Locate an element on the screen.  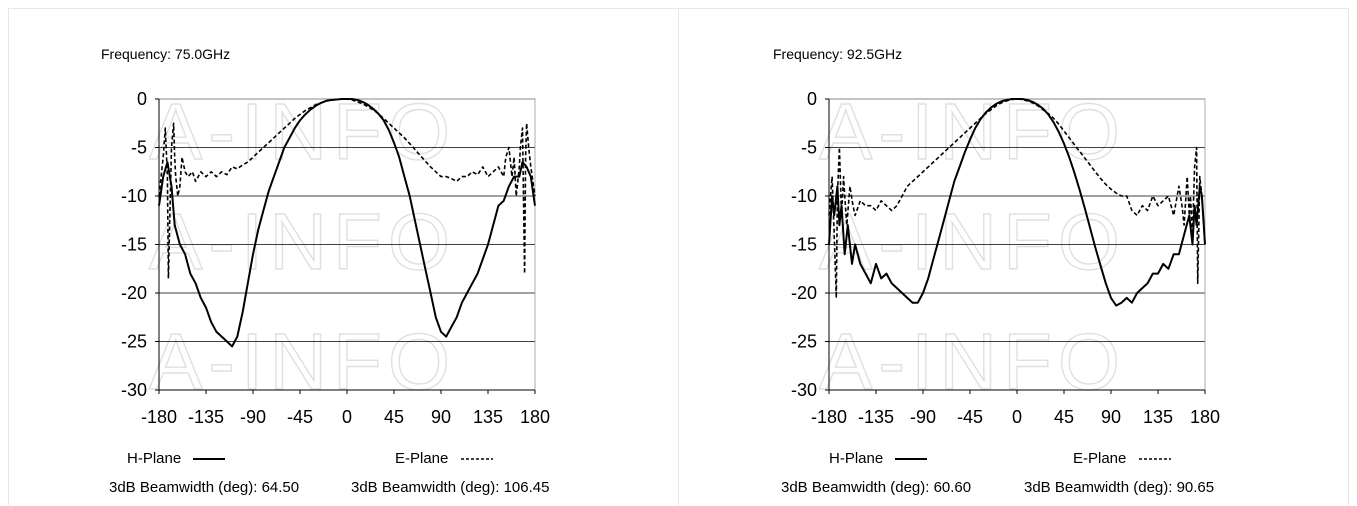
h-plane-beamwidth: 3dB Beamwidth (deg): 60.60 is located at coordinates (876, 487).